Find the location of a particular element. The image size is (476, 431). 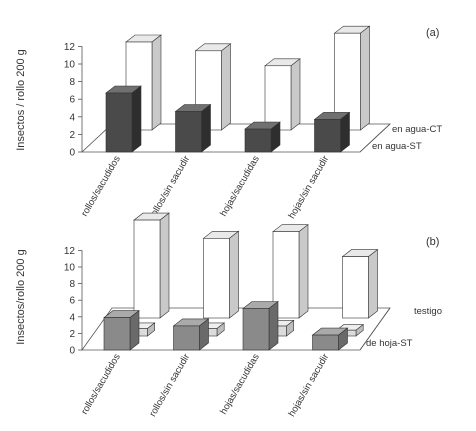

y-axis-label-a: Insectos / rollo 200 g is located at coordinates (21, 100).